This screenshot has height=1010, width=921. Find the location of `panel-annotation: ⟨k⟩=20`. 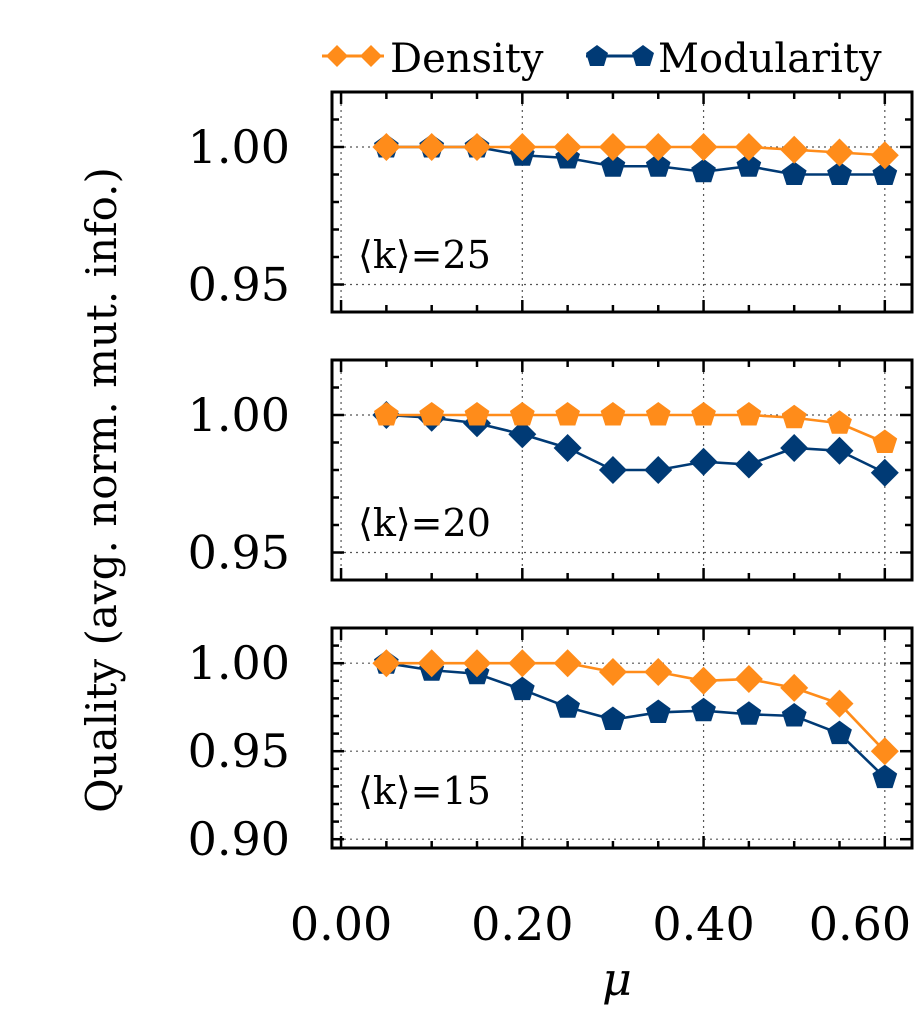

panel-annotation: ⟨k⟩=20 is located at coordinates (424, 523).